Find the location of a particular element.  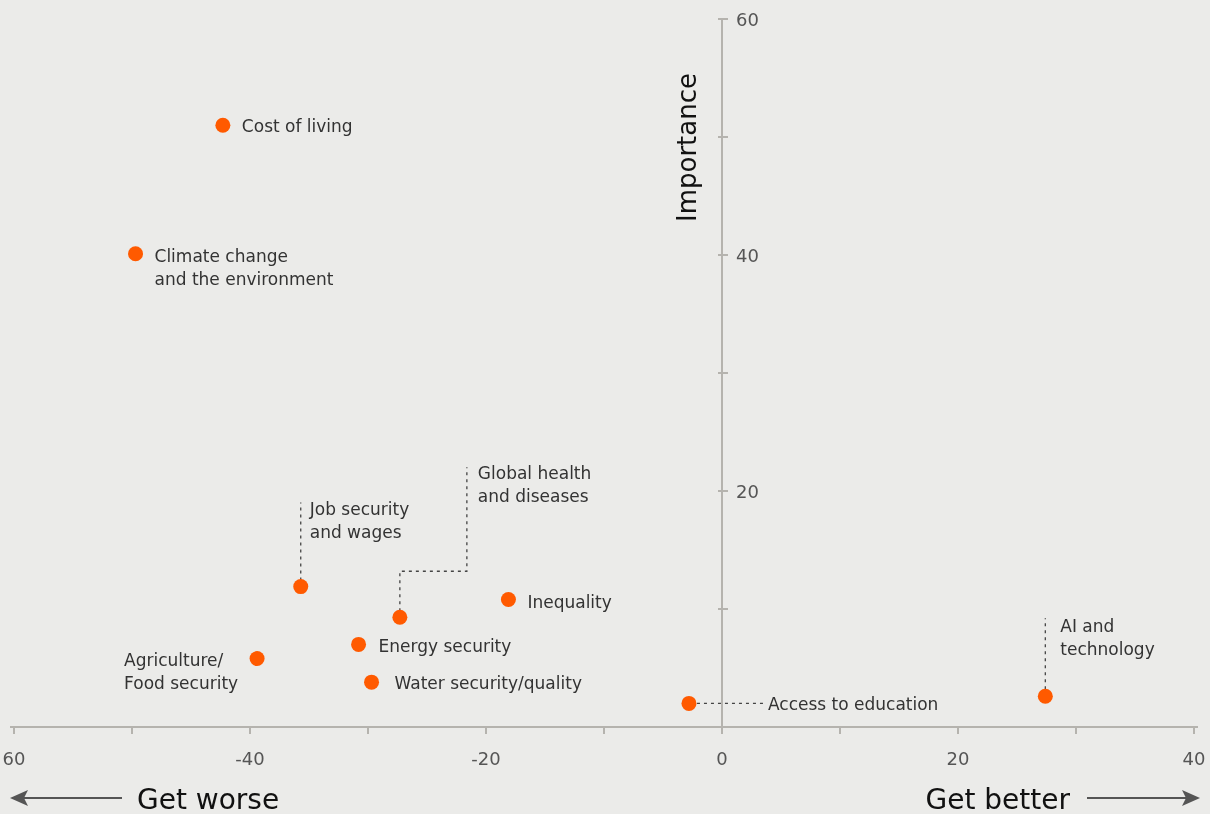

x-tick-label: 0 is located at coordinates (722, 758).